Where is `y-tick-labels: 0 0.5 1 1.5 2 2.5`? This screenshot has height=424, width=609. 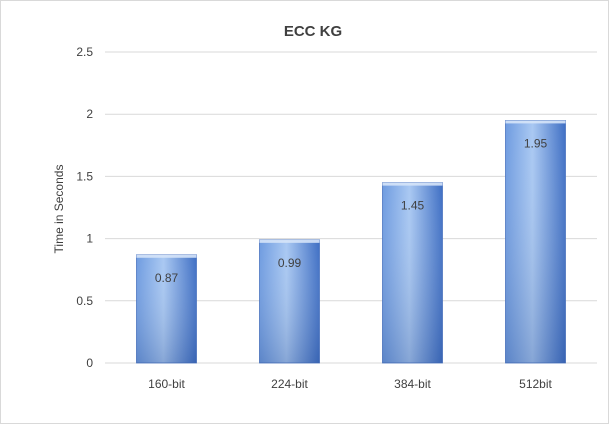
y-tick-labels: 0 0.5 1 1.5 2 2.5 is located at coordinates (84, 207).